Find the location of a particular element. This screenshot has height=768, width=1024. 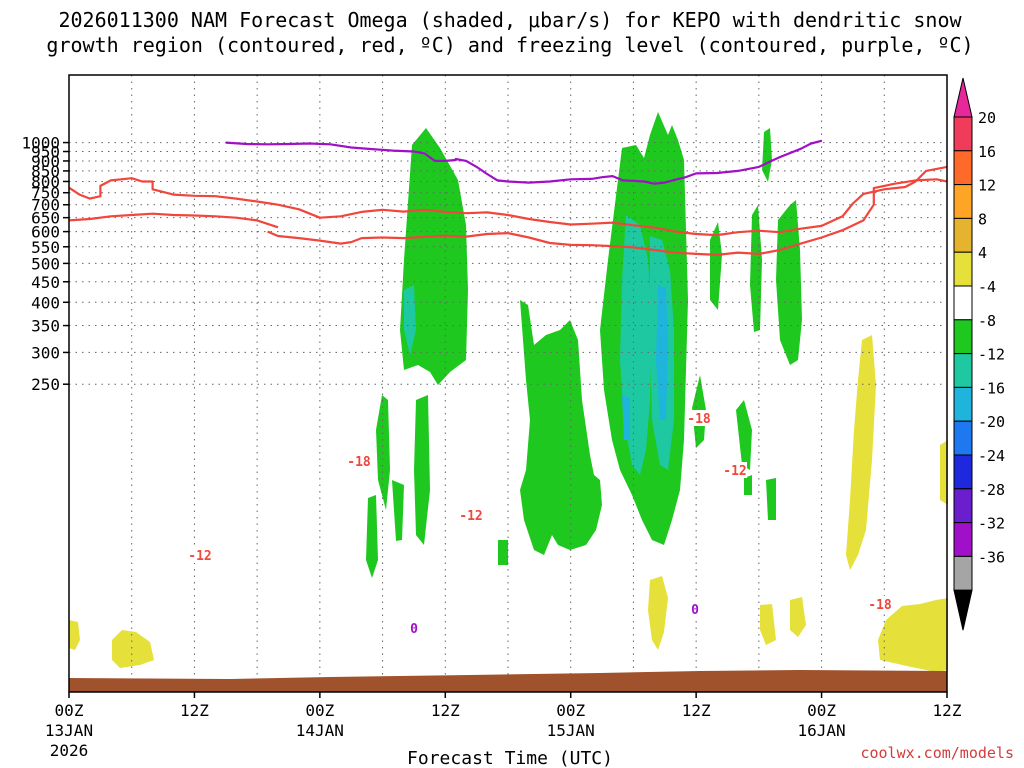

isotherm-minus-12-right-contour is located at coordinates (173, 220).